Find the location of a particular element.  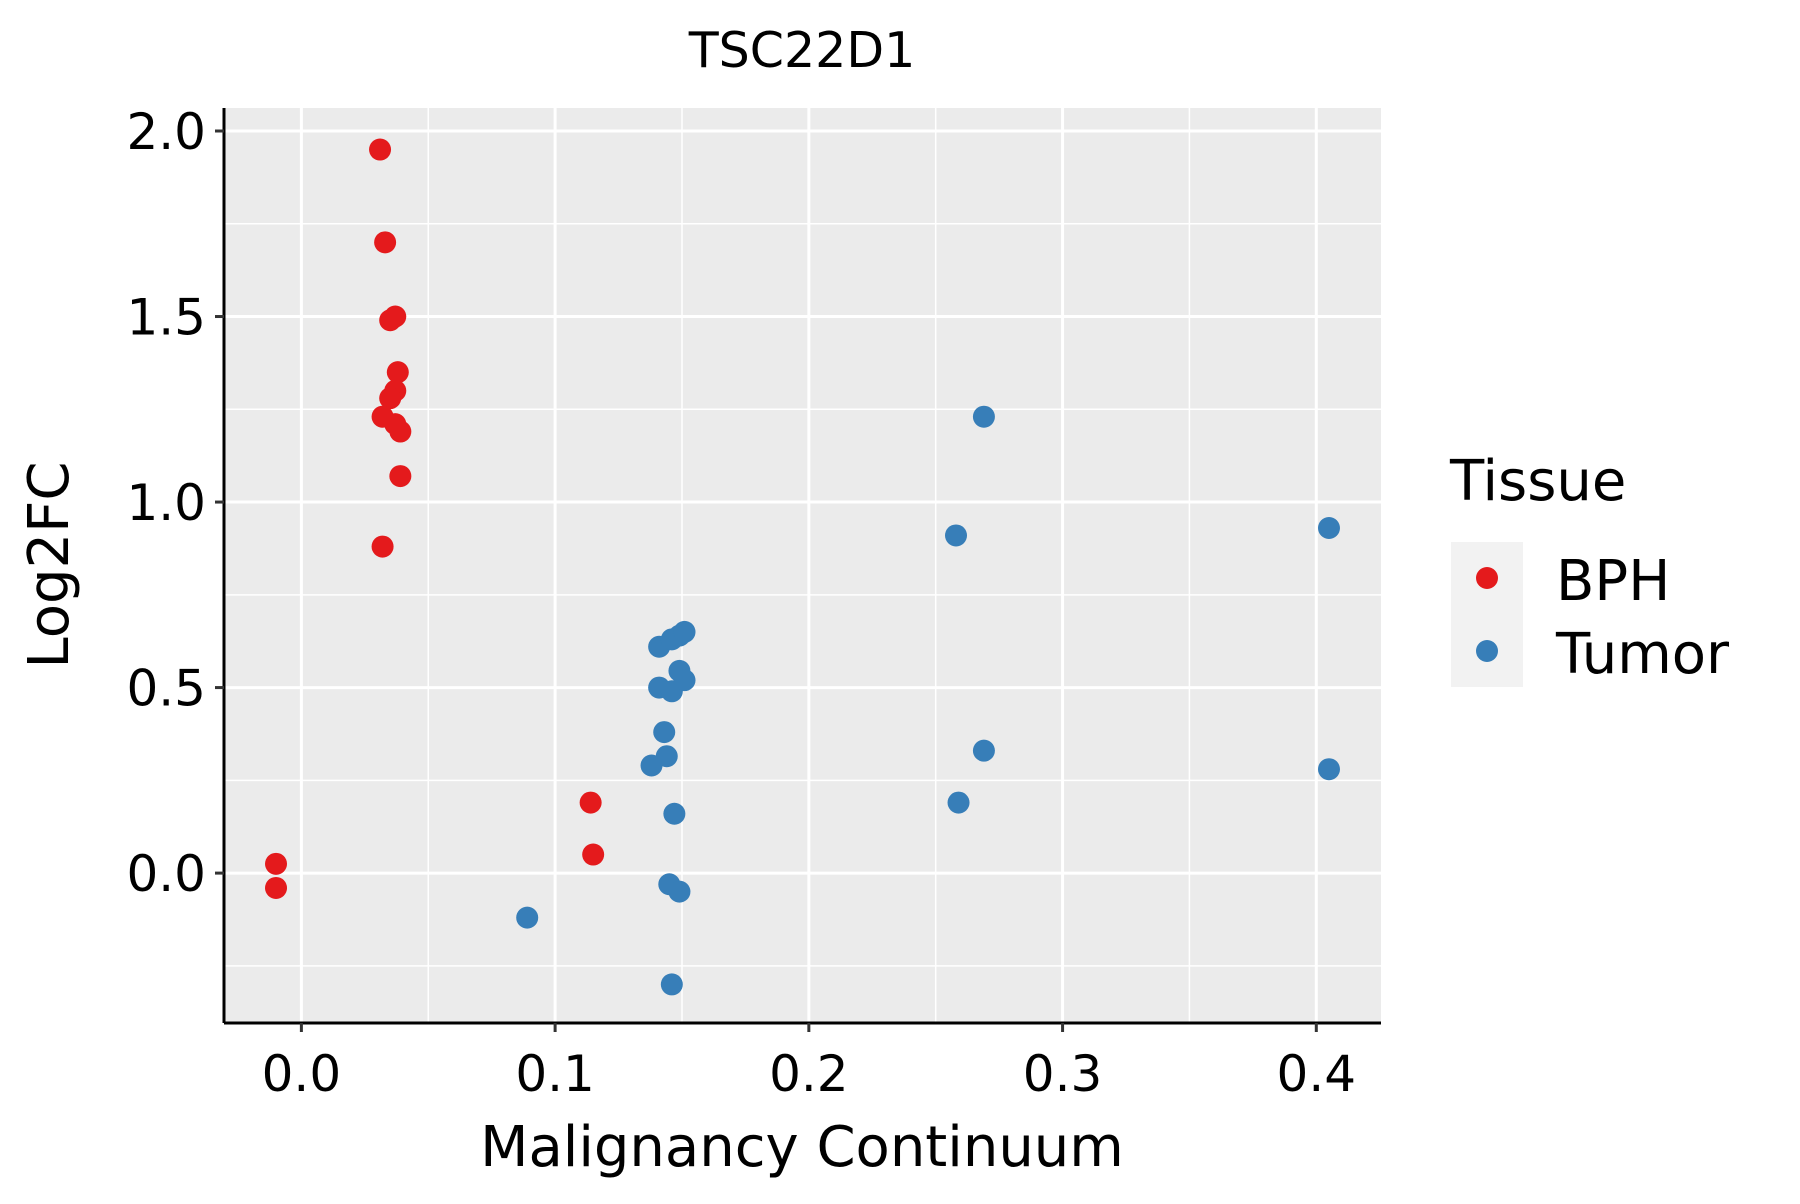

legend-label-bph: BPH is located at coordinates (1613, 581).